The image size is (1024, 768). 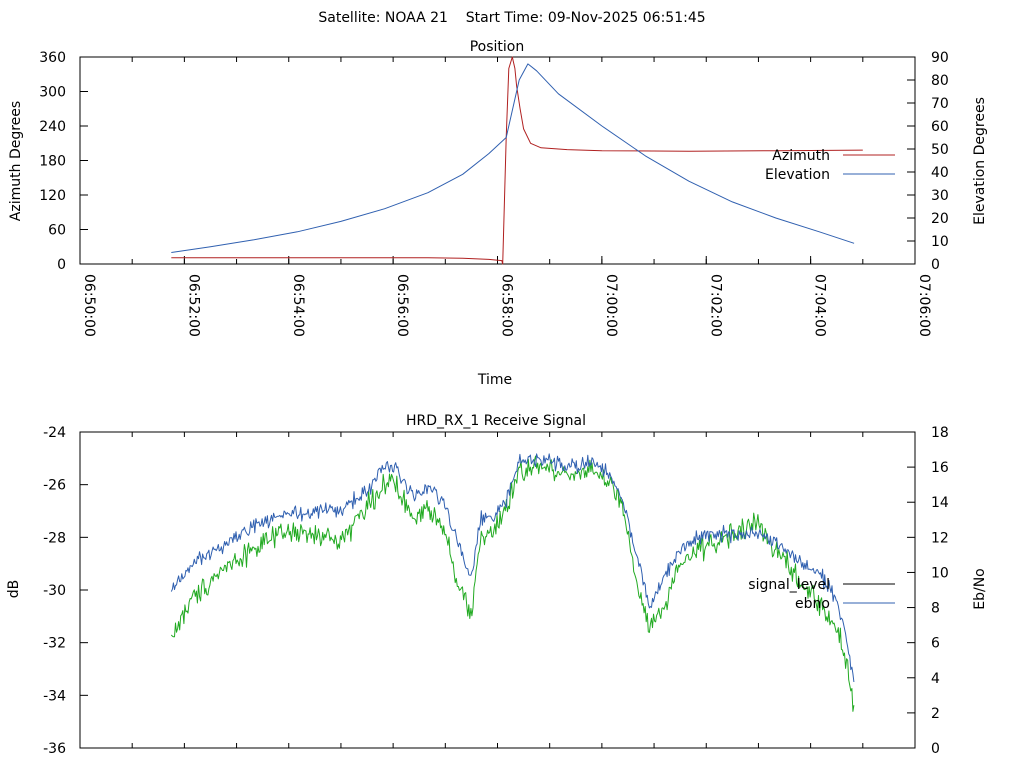 What do you see at coordinates (89, 305) in the screenshot?
I see `x-tick-label: 06:50:00` at bounding box center [89, 305].